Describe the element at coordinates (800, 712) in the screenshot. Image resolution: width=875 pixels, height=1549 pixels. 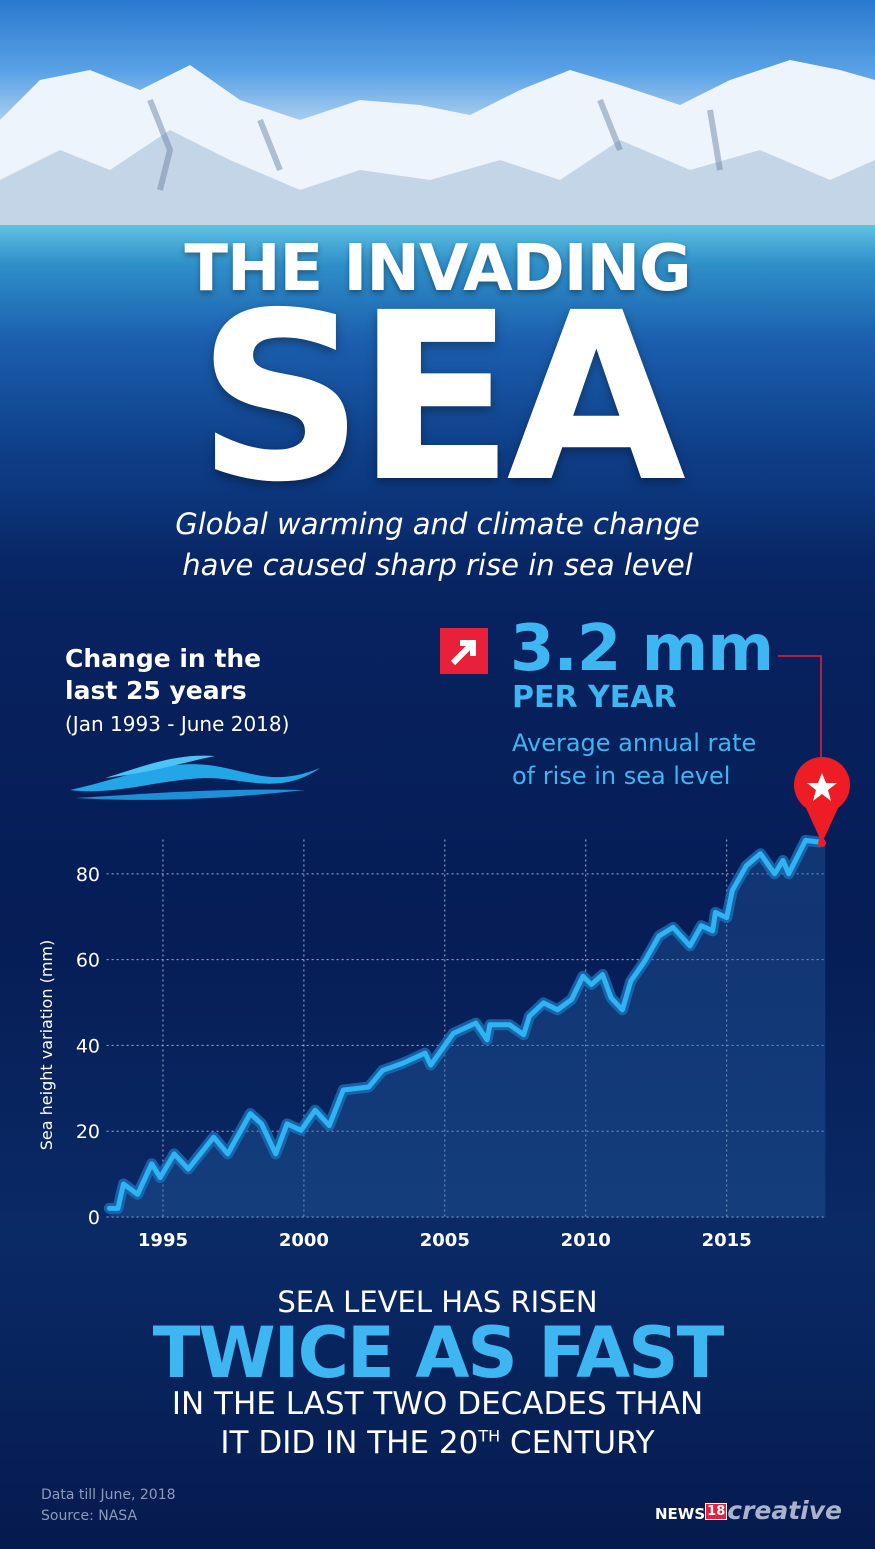
I see `connector-line` at that location.